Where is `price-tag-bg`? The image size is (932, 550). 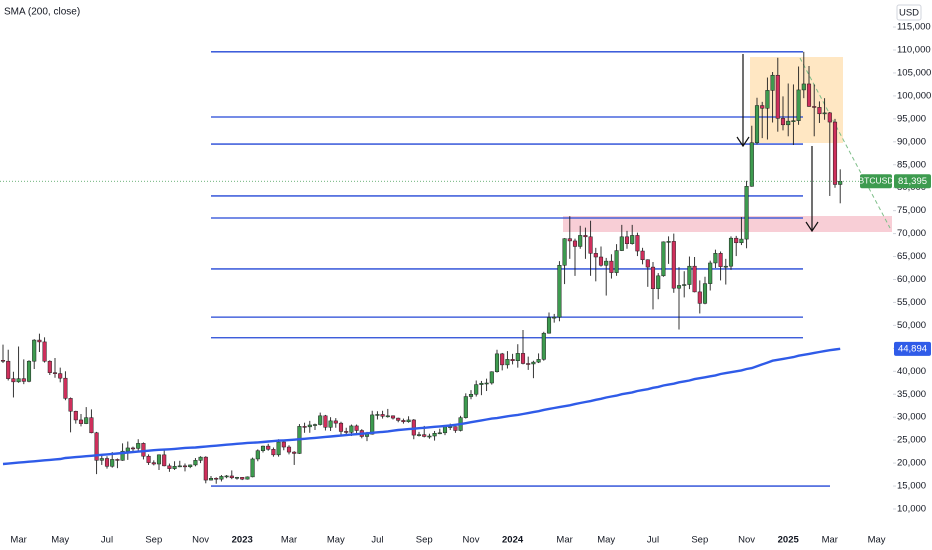
price-tag-bg is located at coordinates (912, 181).